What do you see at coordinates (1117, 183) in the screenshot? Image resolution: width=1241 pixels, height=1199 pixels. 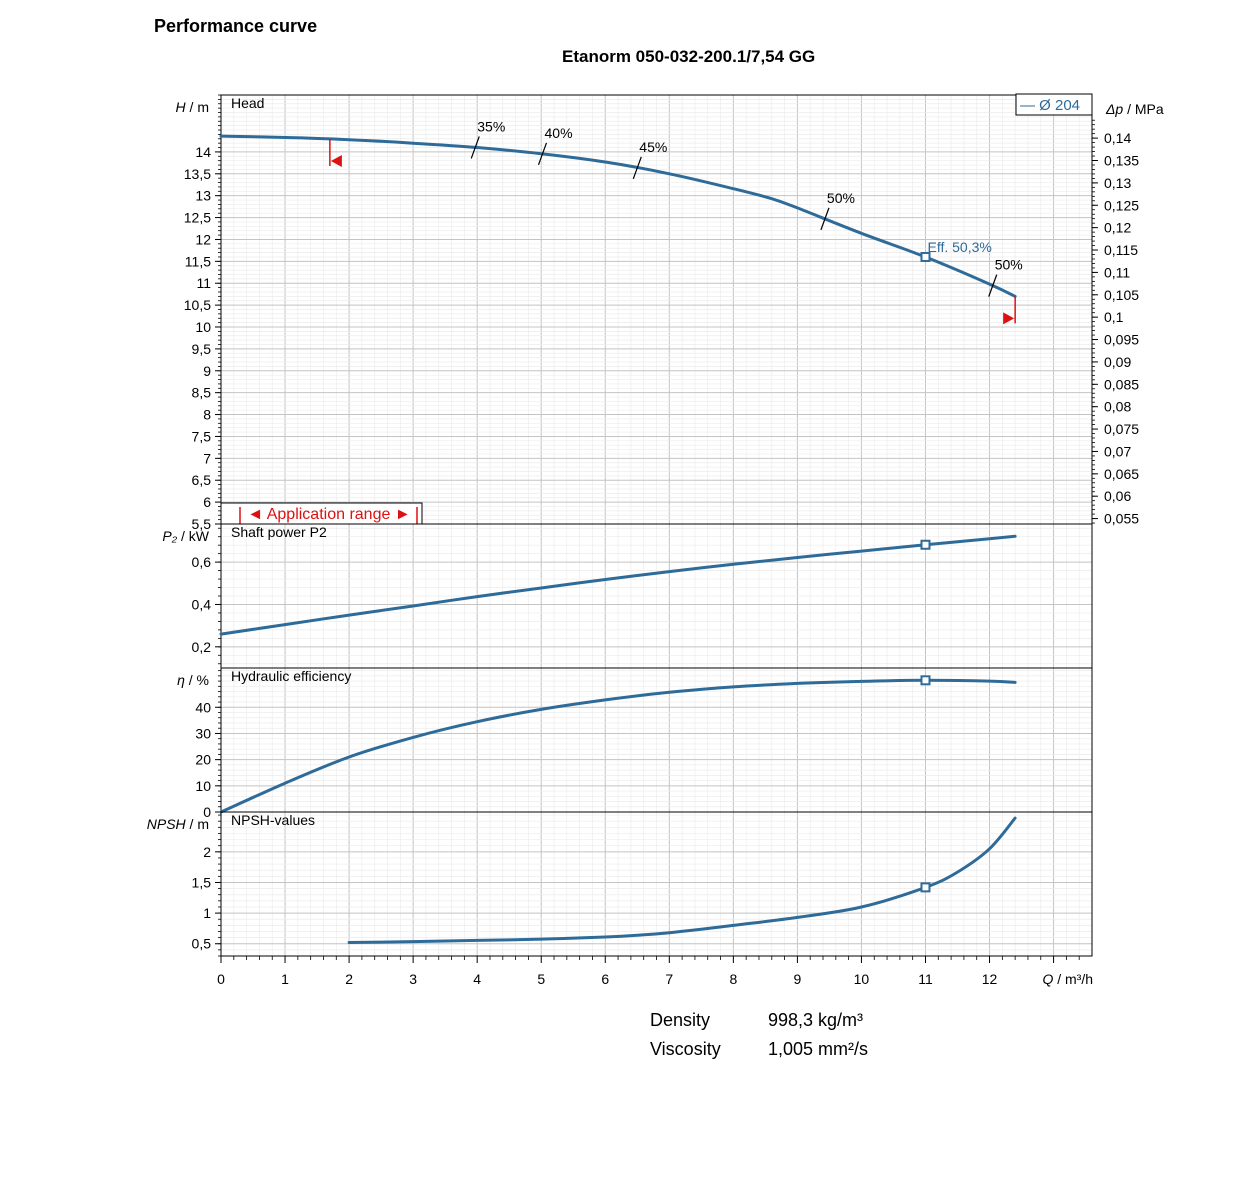 I see `pressure-tick-label: 0,13` at bounding box center [1117, 183].